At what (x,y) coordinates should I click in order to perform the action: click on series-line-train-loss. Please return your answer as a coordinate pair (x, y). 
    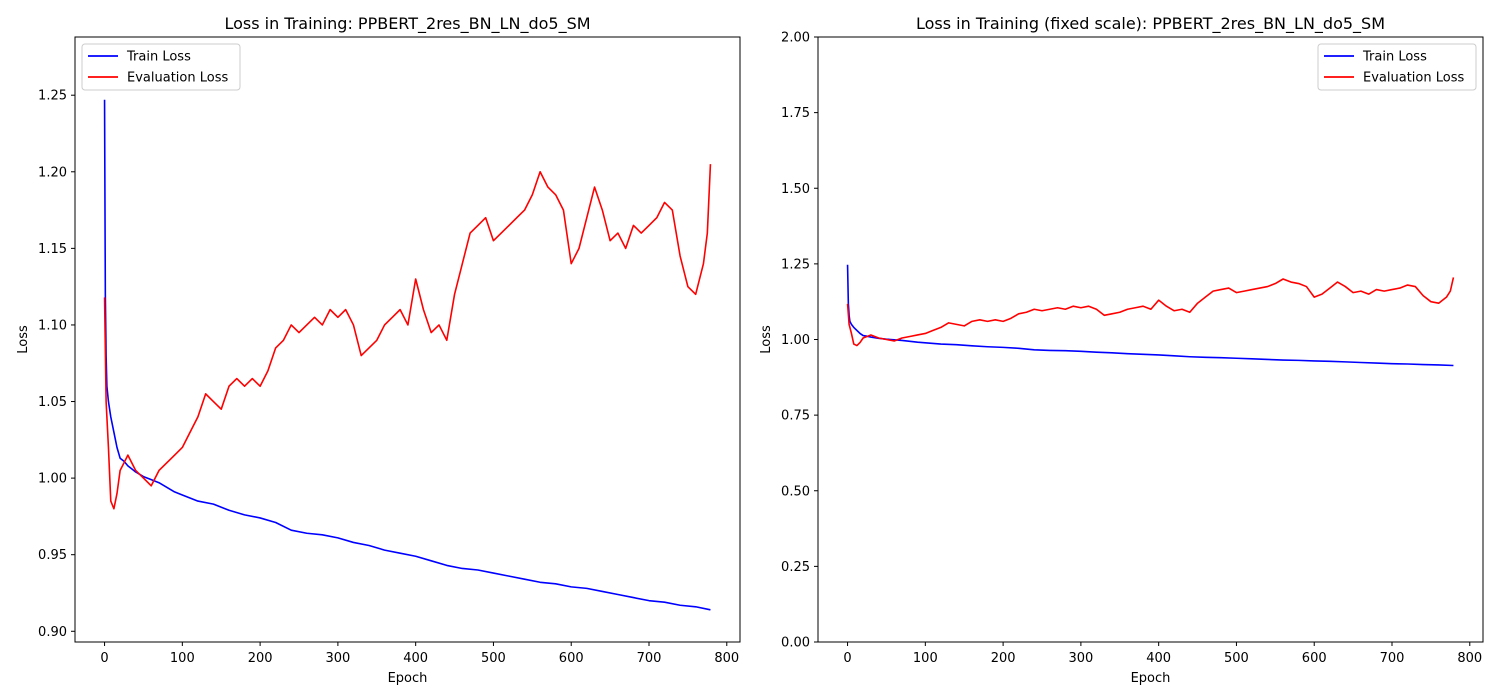
    Looking at the image, I should click on (1150, 315).